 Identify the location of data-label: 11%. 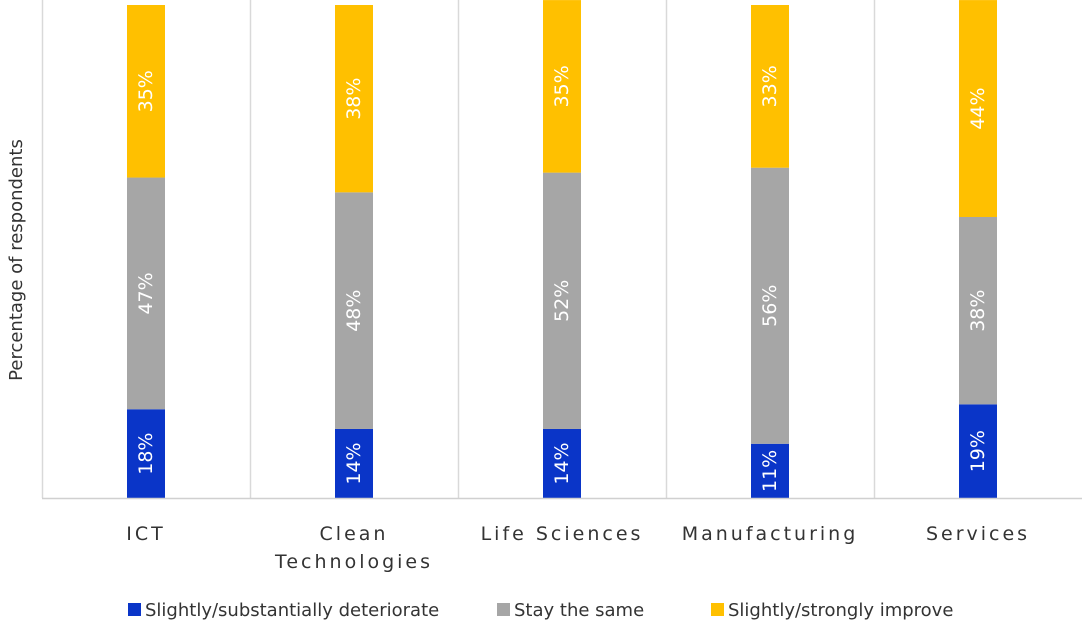
(770, 471).